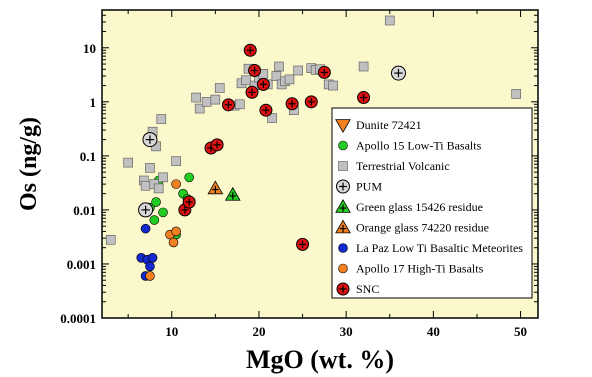  What do you see at coordinates (420, 269) in the screenshot?
I see `legend-label: Apollo 17 High-Ti Basalts` at bounding box center [420, 269].